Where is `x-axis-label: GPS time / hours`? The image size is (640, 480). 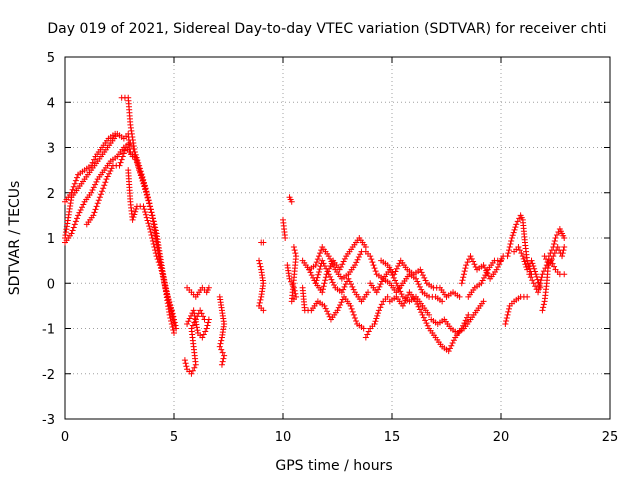
x-axis-label: GPS time / hours is located at coordinates (333, 466).